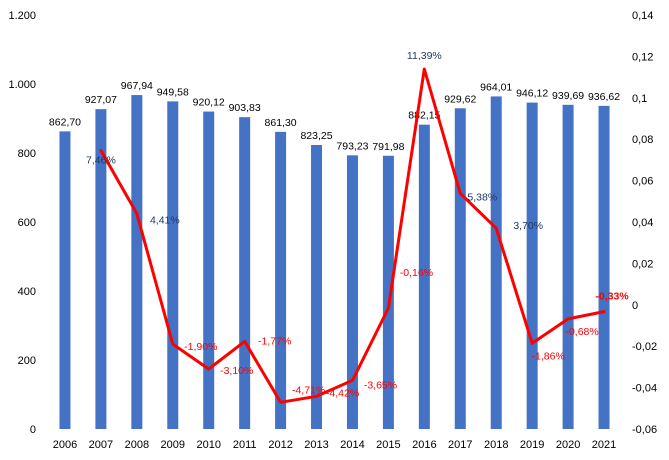 The width and height of the screenshot is (669, 460). Describe the element at coordinates (22, 16) in the screenshot. I see `left-tick-1200: 1.200` at that location.